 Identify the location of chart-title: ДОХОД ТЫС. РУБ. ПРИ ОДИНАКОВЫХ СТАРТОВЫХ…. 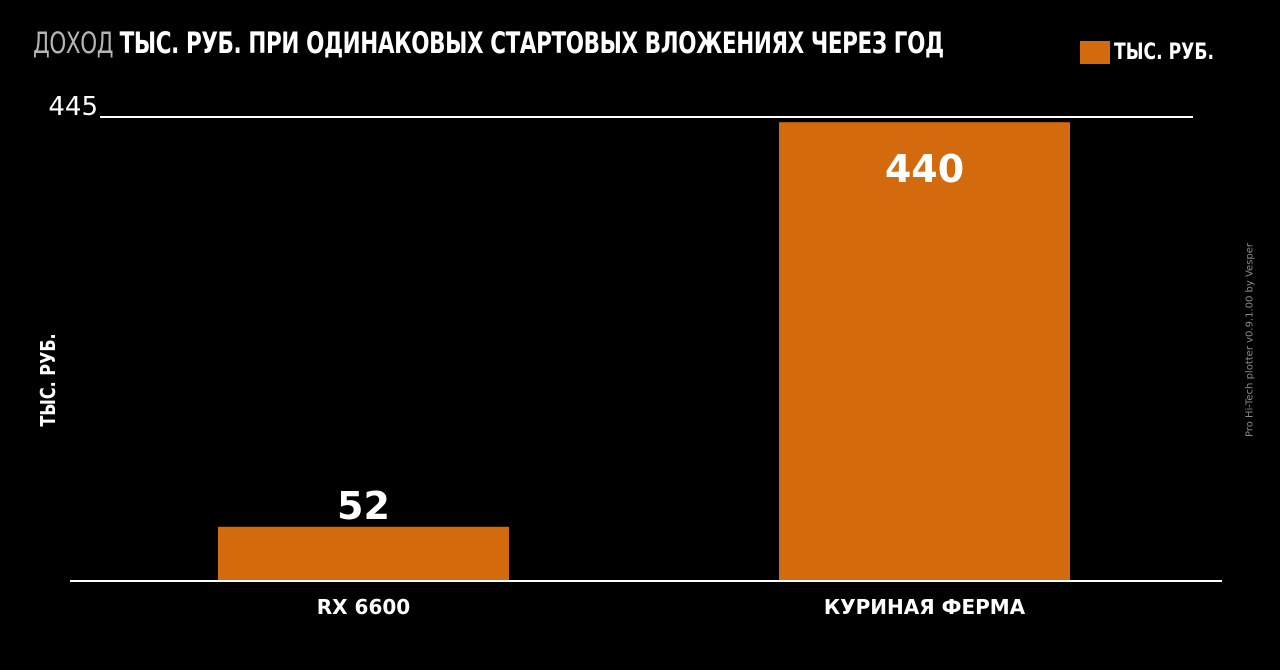
(488, 43).